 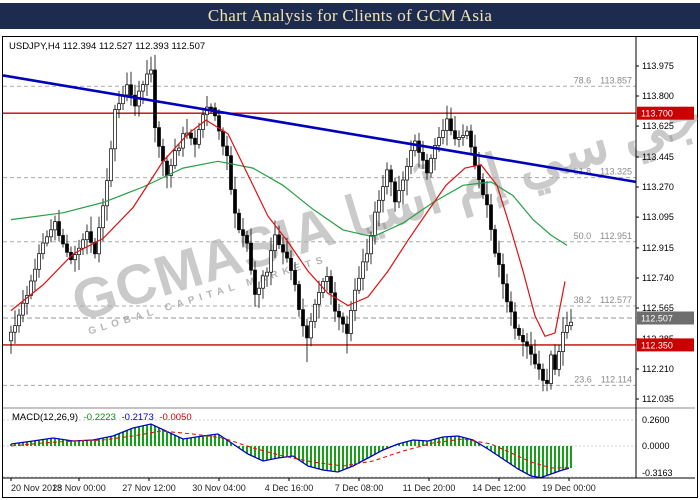 What do you see at coordinates (658, 399) in the screenshot?
I see `price-tick-label: 112.035` at bounding box center [658, 399].